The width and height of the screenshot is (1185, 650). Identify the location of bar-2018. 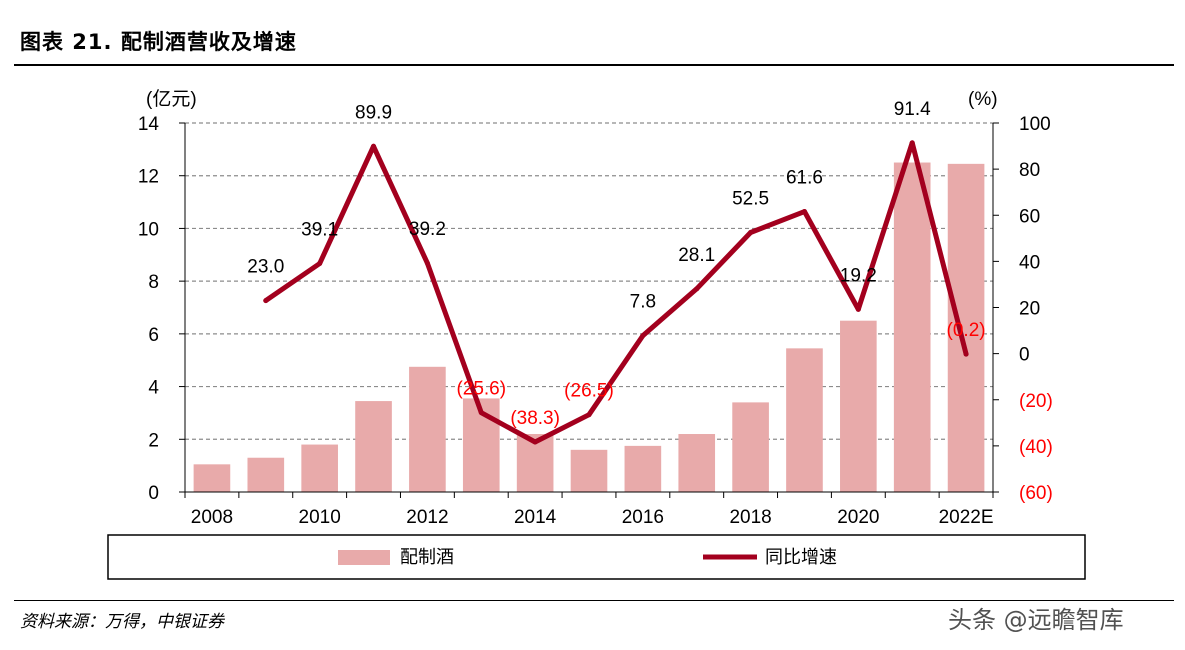
(750, 447).